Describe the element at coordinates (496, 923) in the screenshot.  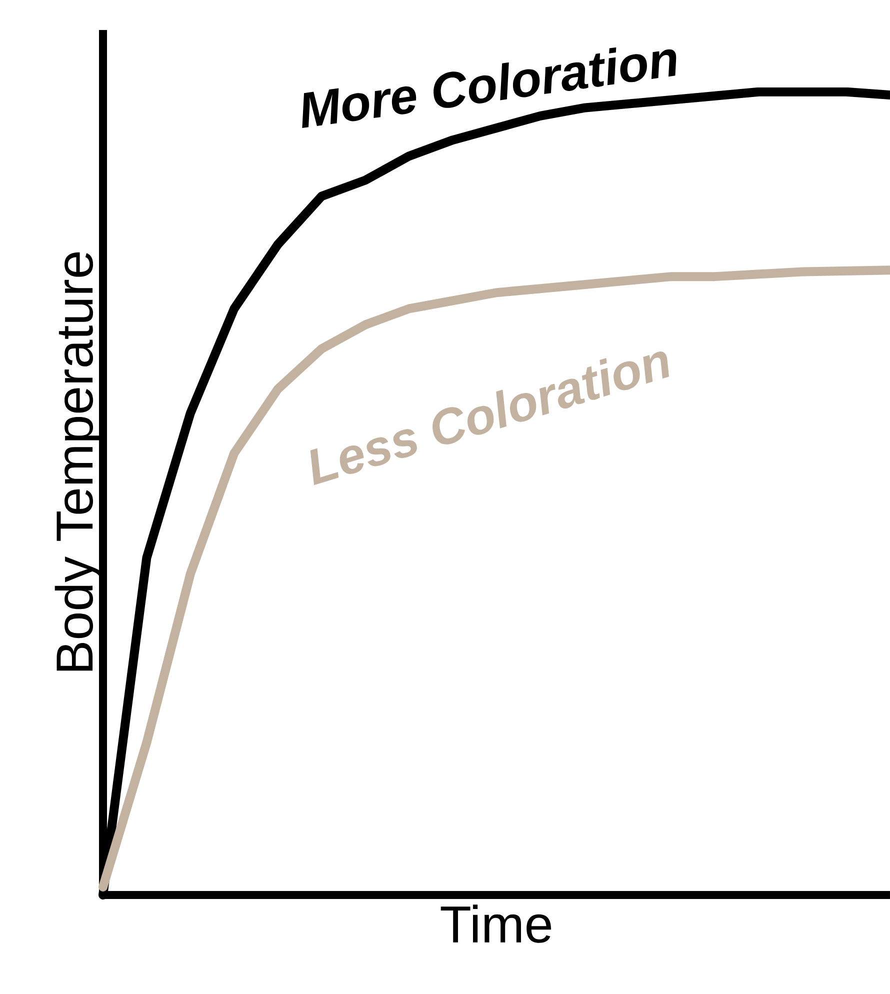
I see `x-axis-title: Time` at that location.